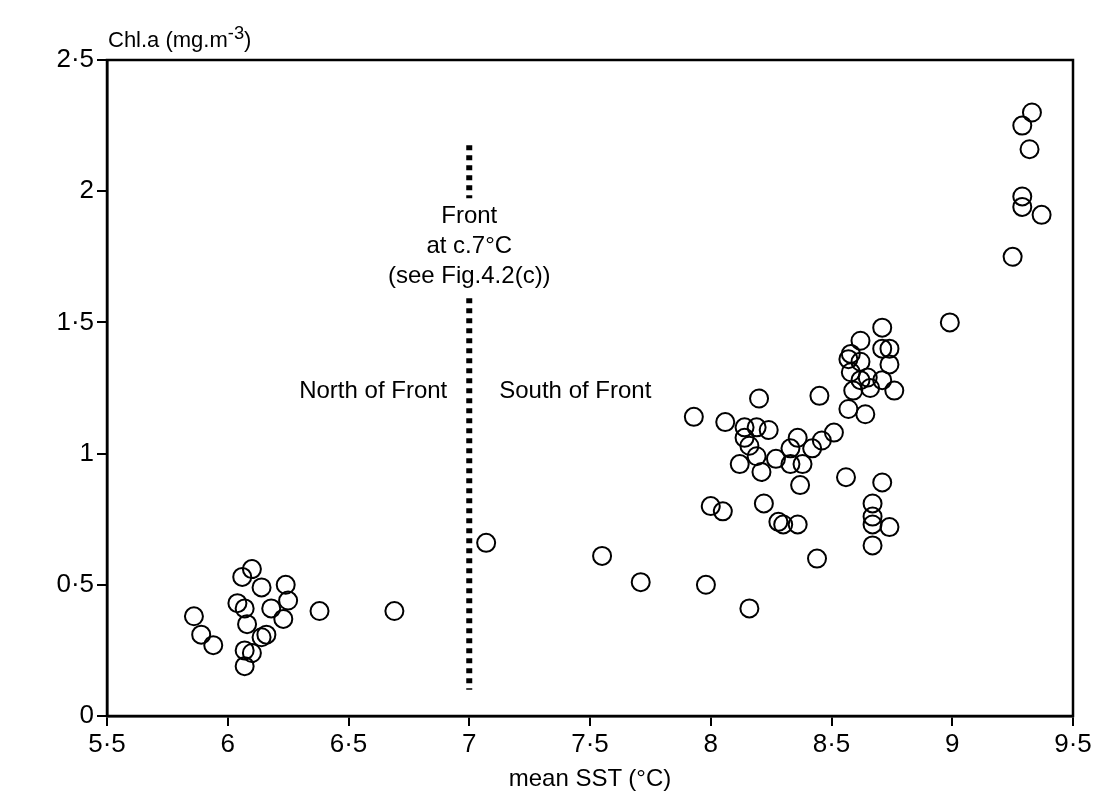  I want to click on x-tick-label: 8, so click(710, 742).